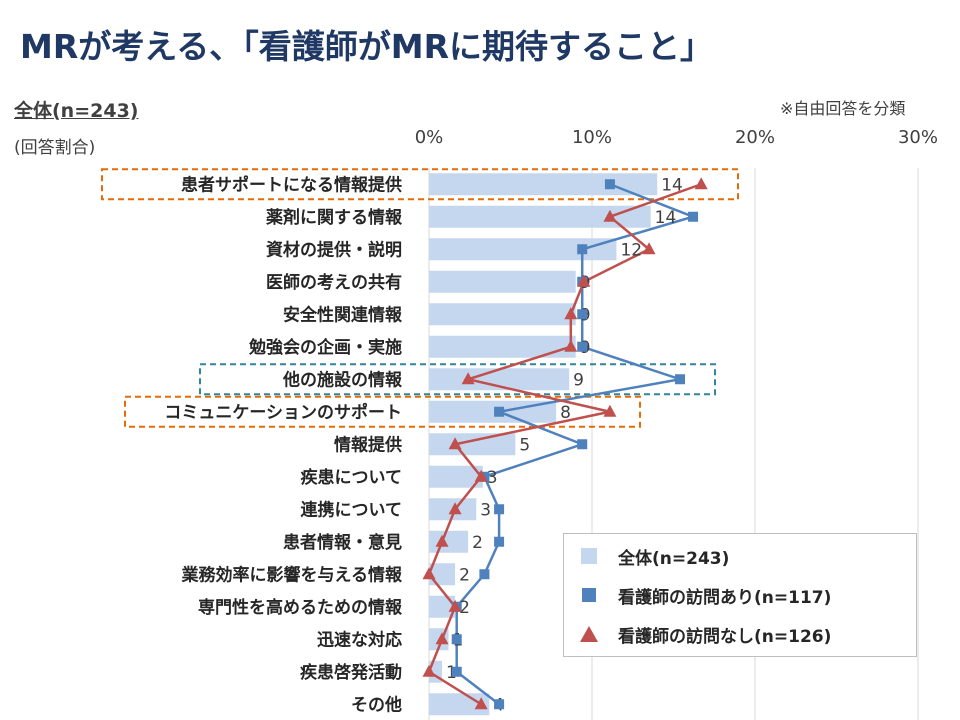  I want to click on category-label: 勉強会の企画・実施, so click(325, 347).